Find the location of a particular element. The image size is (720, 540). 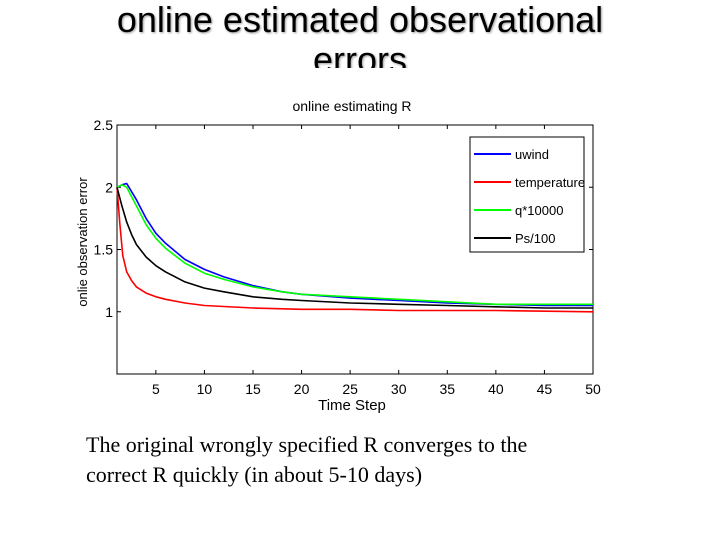

y-tick-label: 1.5 is located at coordinates (104, 250).